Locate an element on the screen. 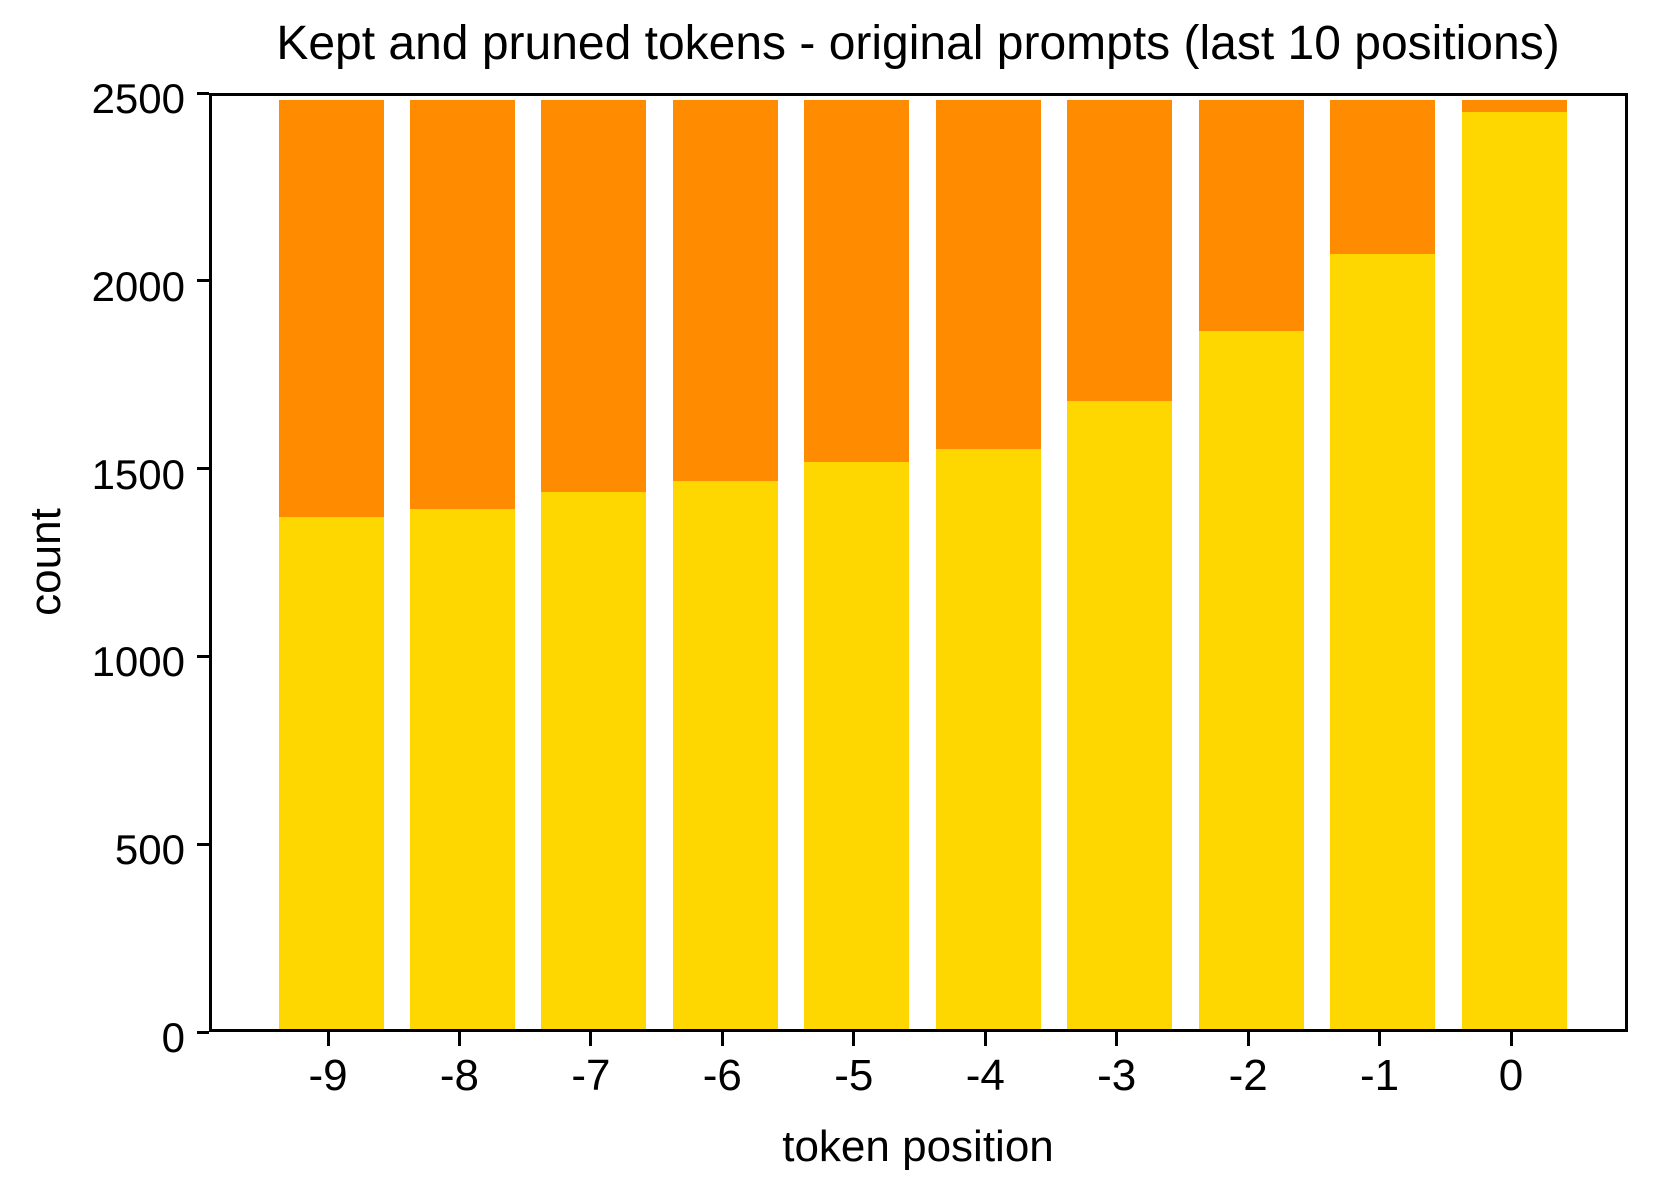 This screenshot has height=1187, width=1659. y-tick-label: 2000 is located at coordinates (138, 286).